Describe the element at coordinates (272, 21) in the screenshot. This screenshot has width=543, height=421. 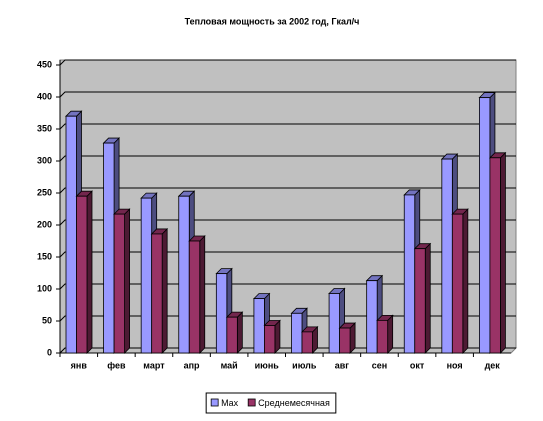
I see `chart-title: Тепловая мощность за 2002 год, Гкал/ч` at that location.